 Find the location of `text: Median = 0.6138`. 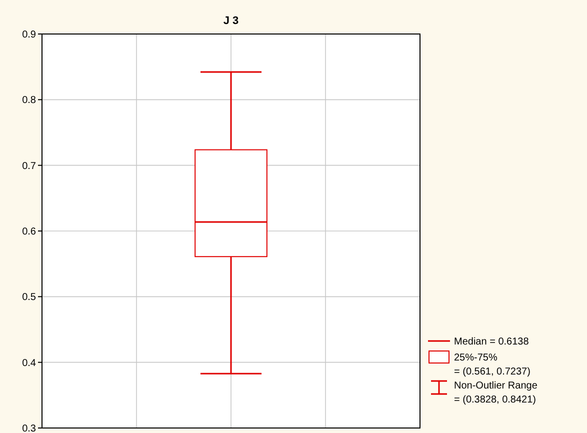

text: Median = 0.6138 is located at coordinates (492, 342).